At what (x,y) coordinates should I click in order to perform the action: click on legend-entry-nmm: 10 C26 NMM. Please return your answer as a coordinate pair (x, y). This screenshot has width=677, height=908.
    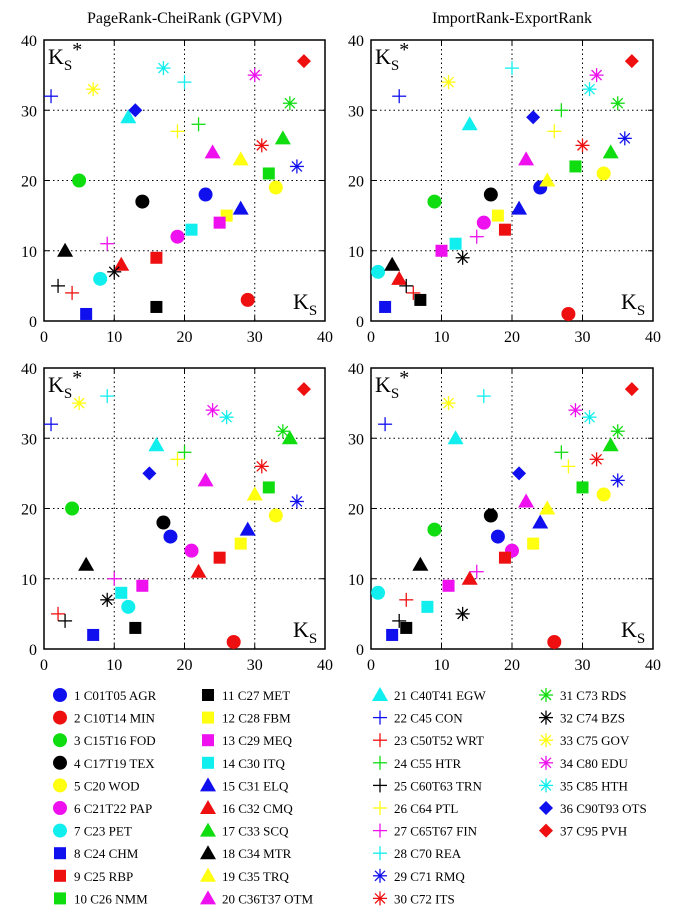
    Looking at the image, I should click on (101, 898).